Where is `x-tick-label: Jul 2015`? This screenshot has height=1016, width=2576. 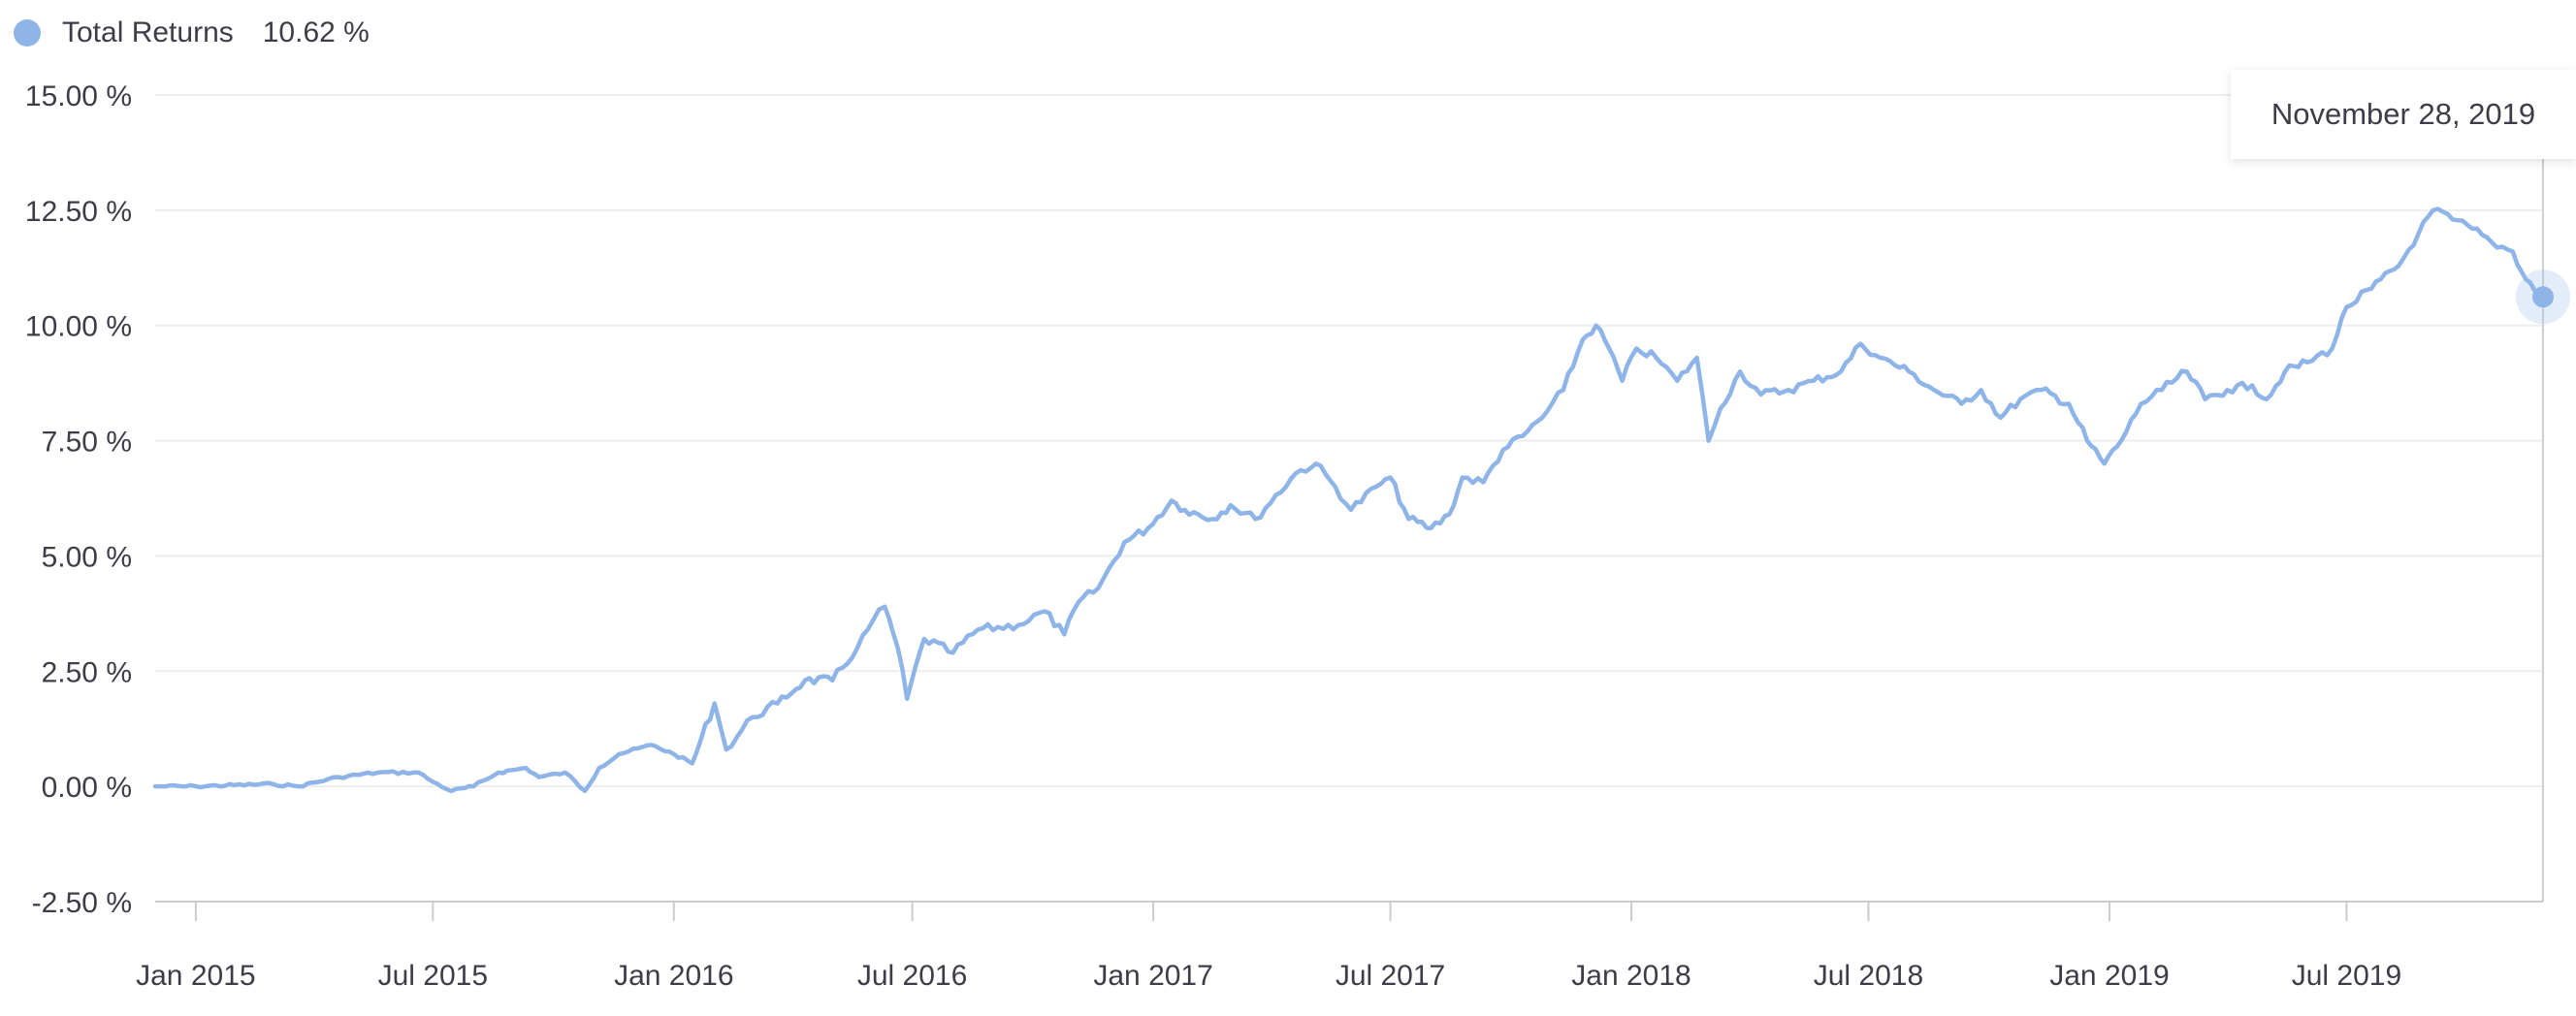 x-tick-label: Jul 2015 is located at coordinates (433, 976).